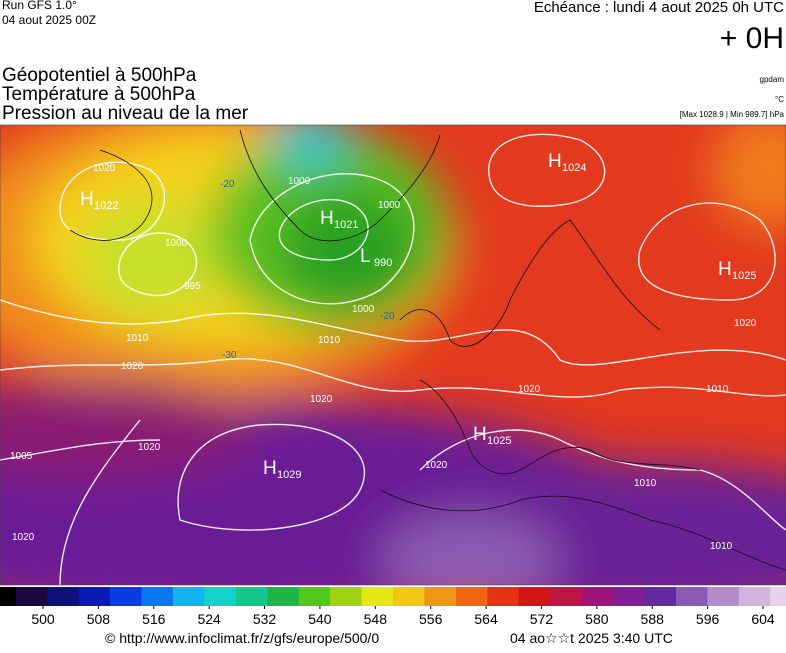  Describe the element at coordinates (744, 276) in the screenshot. I see `pressure-center-value: 1025` at that location.